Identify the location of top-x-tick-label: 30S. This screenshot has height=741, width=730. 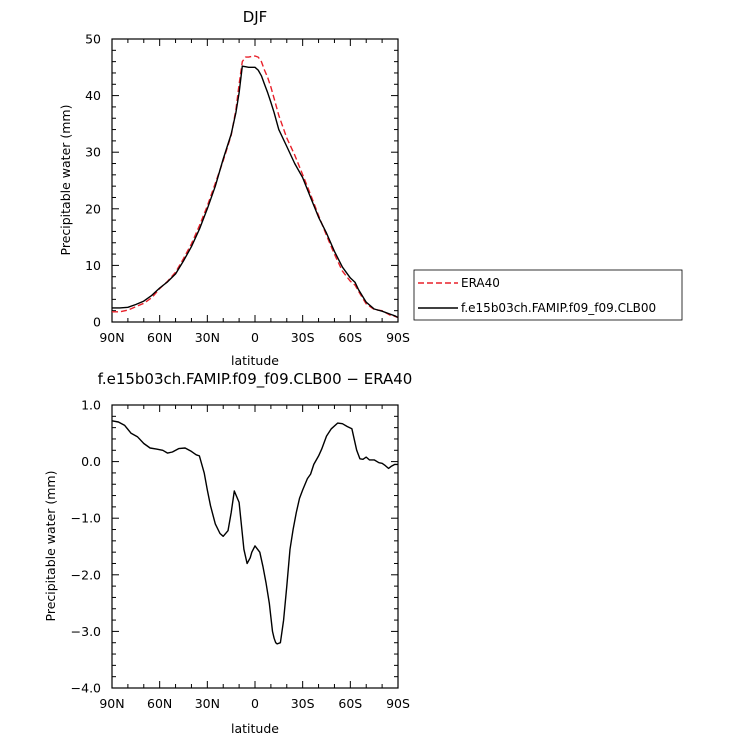
(303, 337).